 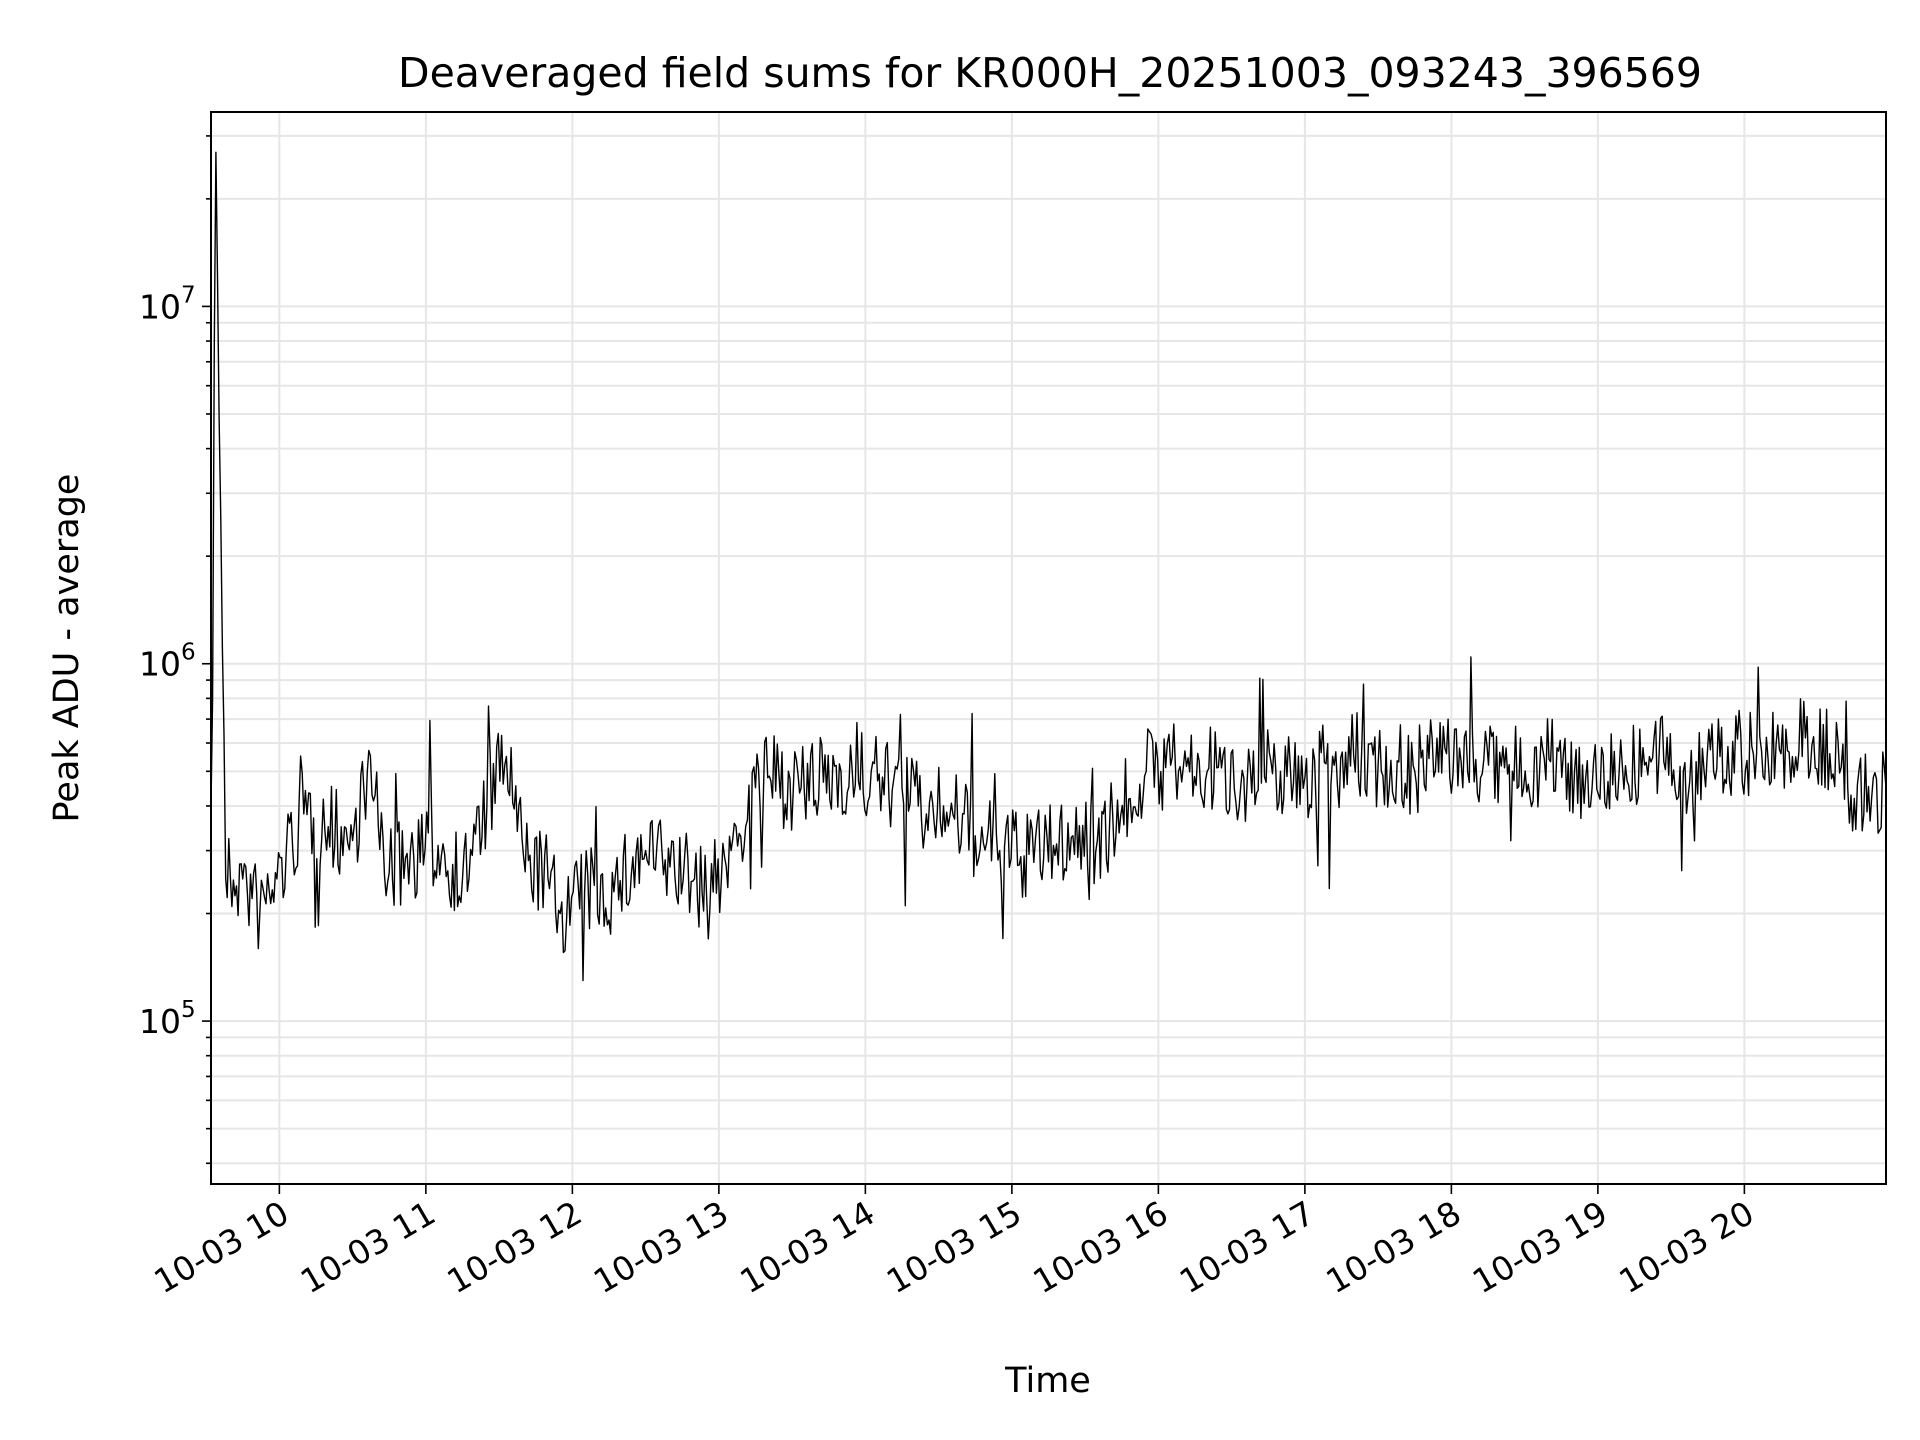 I want to click on y-axis: 10⁵ 10⁶ 10⁷, so click(x=175, y=650).